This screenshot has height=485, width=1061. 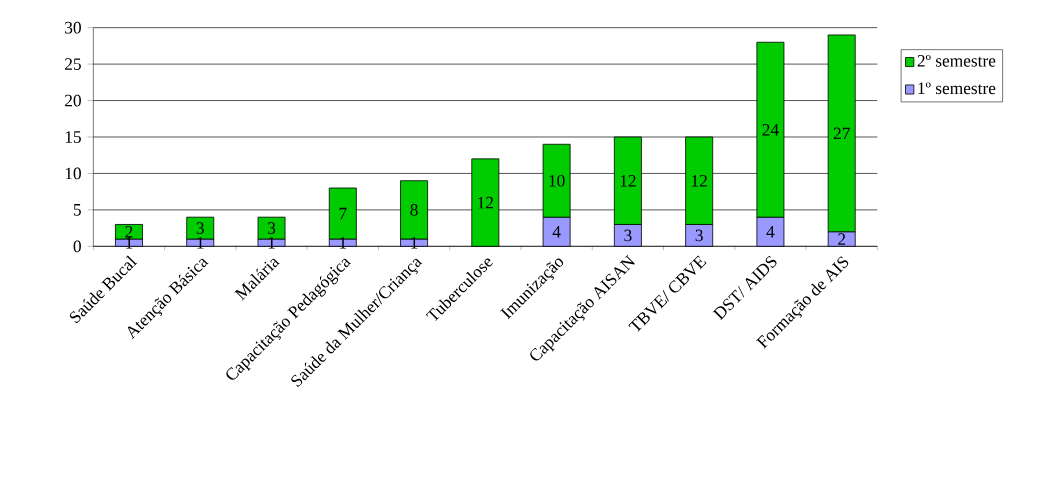 I want to click on y-tick-label: 0, so click(x=77, y=246).